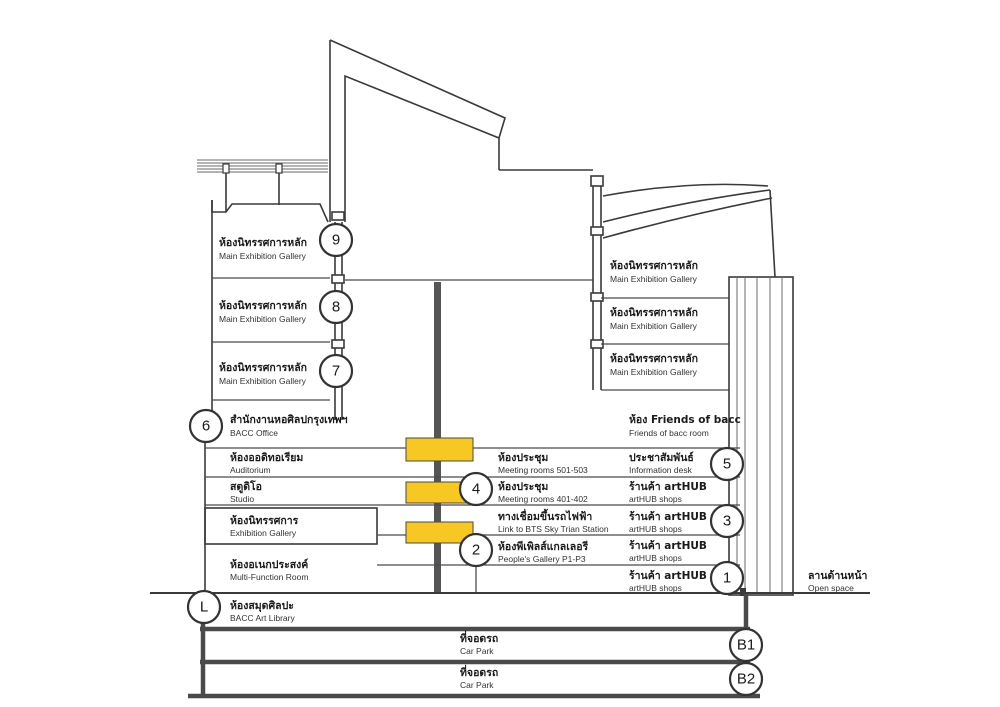 Image resolution: width=1000 pixels, height=707 pixels. I want to click on floor-marker-5: 5, so click(727, 464).